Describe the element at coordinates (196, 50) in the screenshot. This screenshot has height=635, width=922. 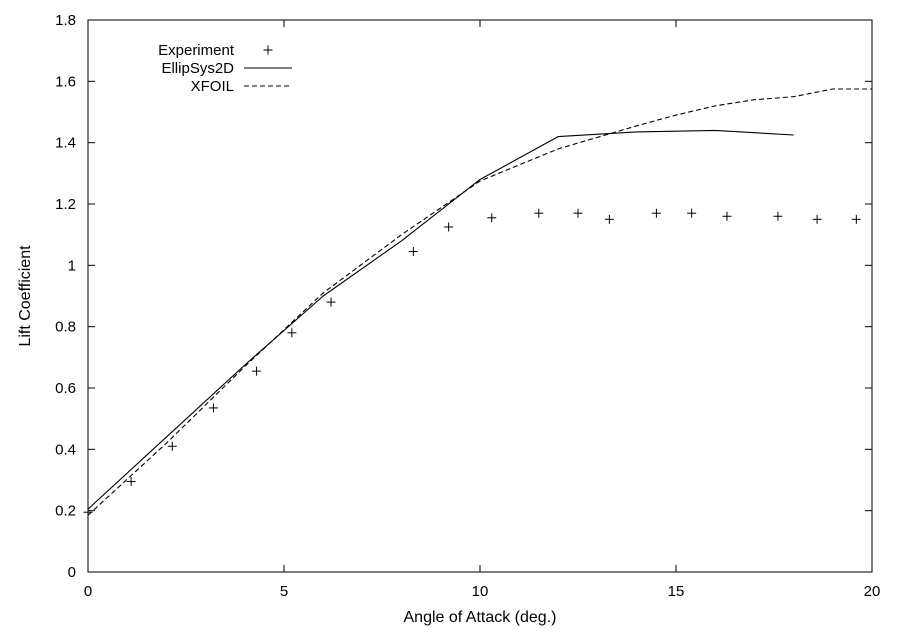
I see `legend-label-experiment: Experiment` at that location.